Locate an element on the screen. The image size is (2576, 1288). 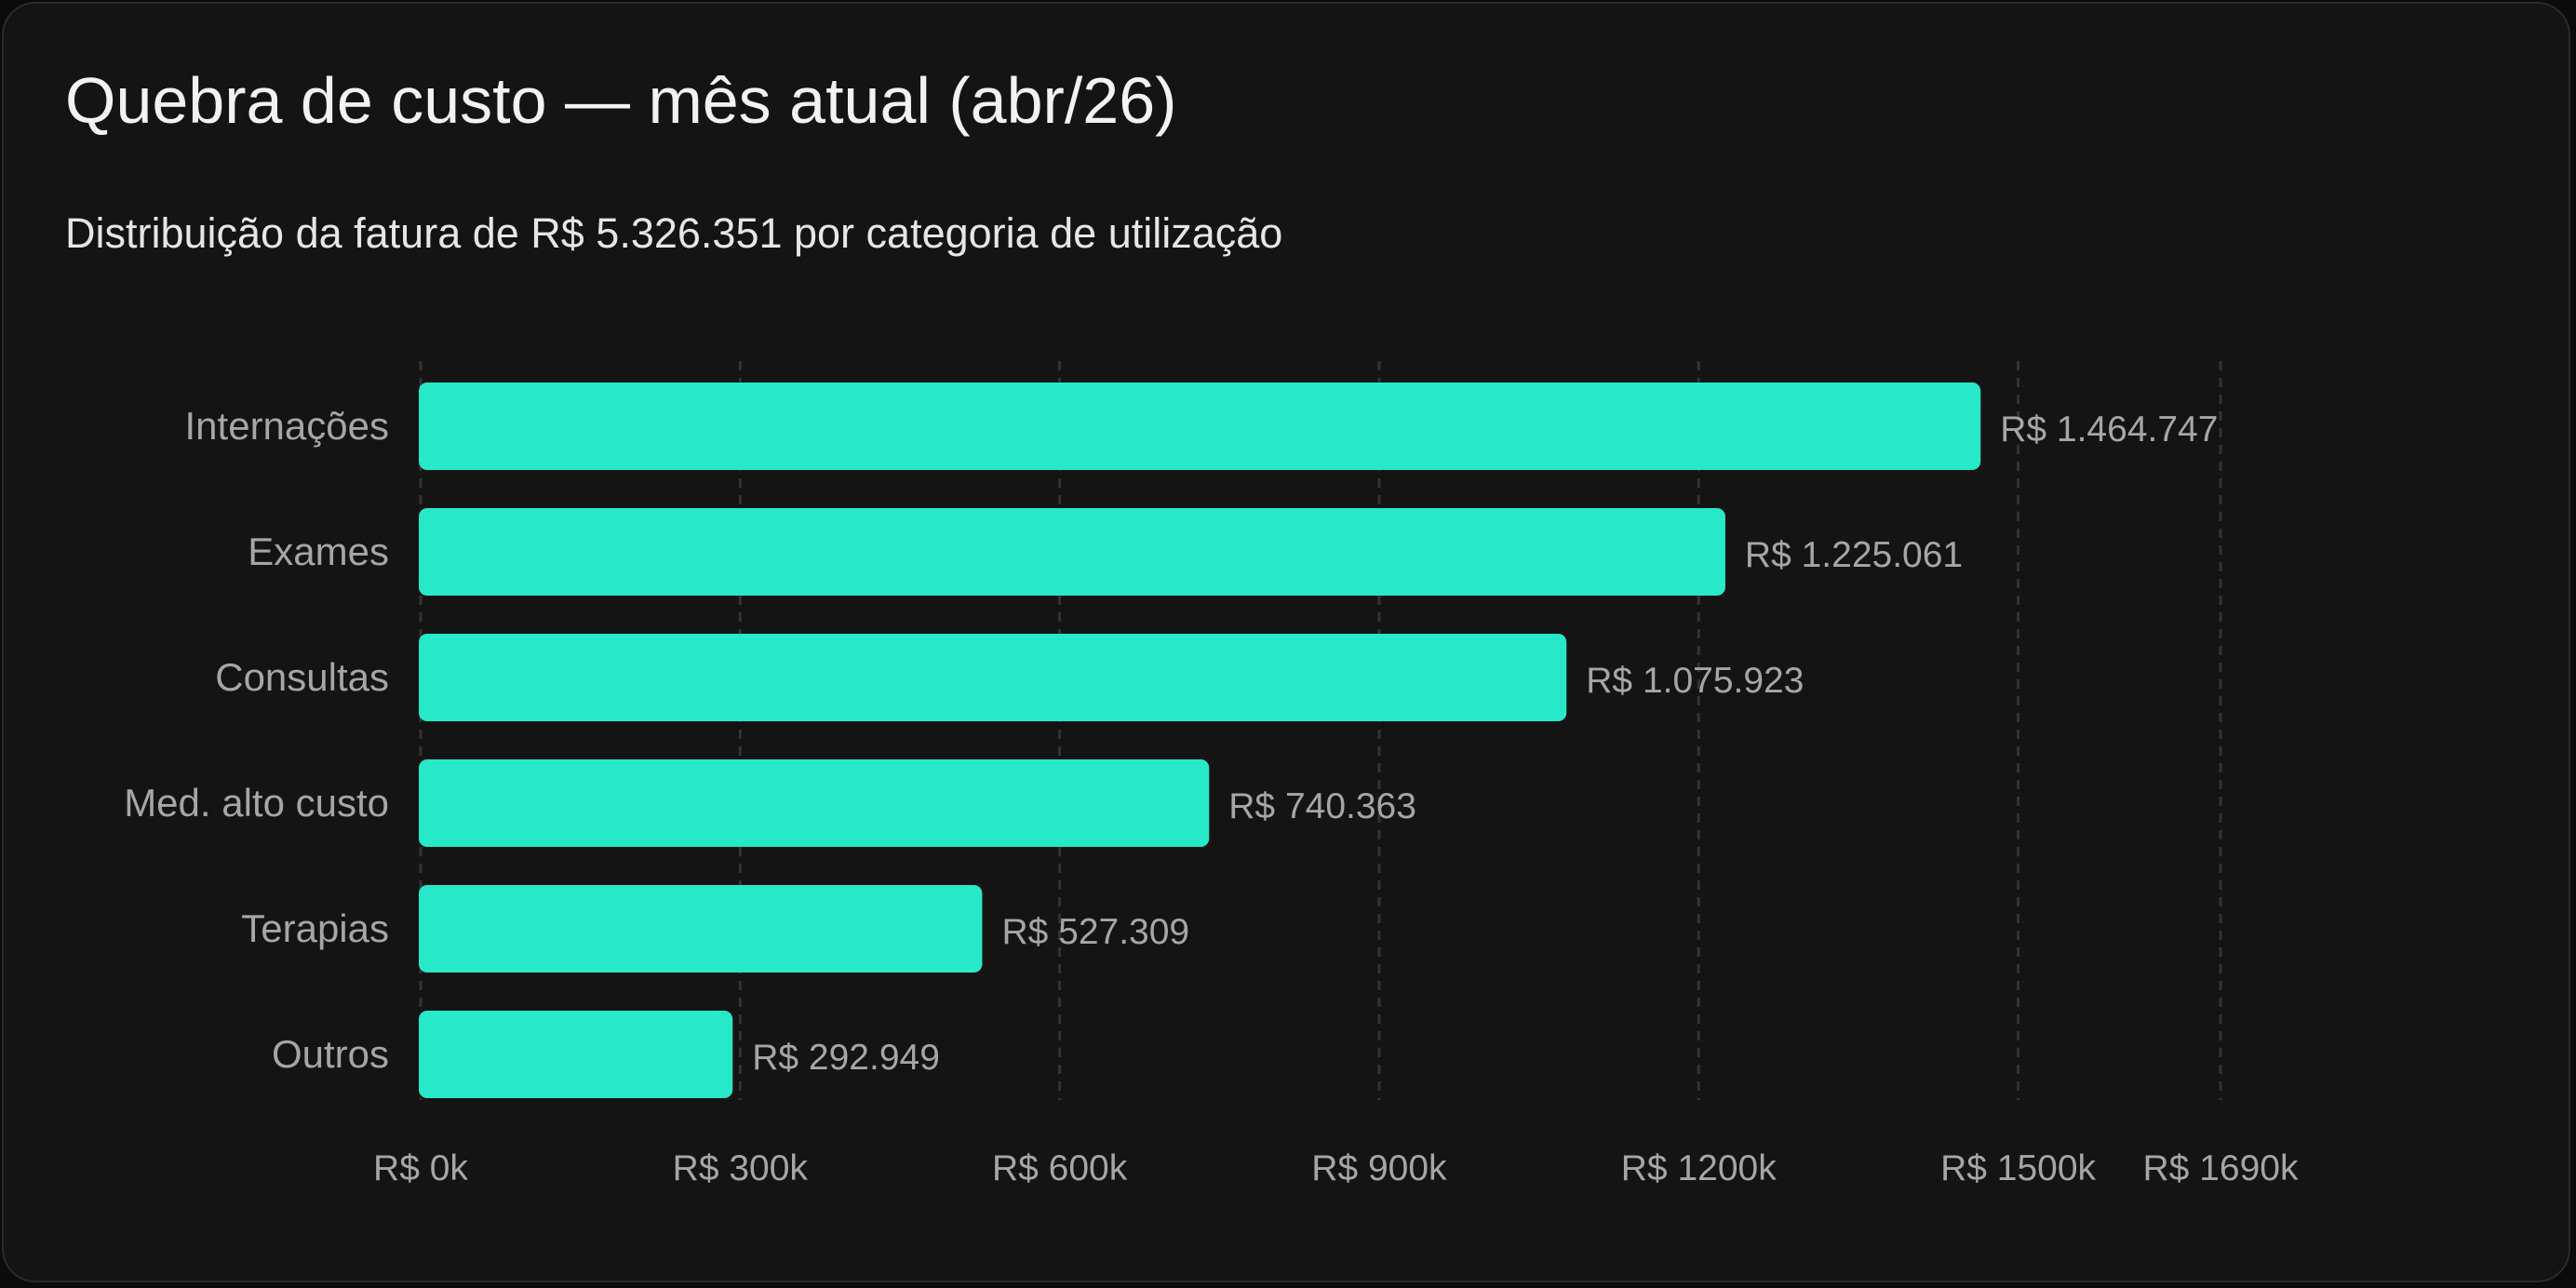
x-tick-label: R$ 1500k is located at coordinates (2018, 1168).